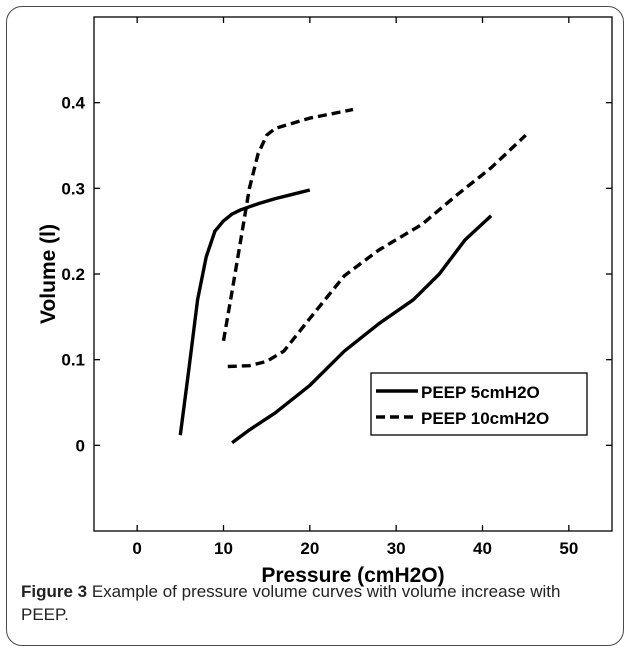  I want to click on x-tick-label: 40, so click(482, 548).